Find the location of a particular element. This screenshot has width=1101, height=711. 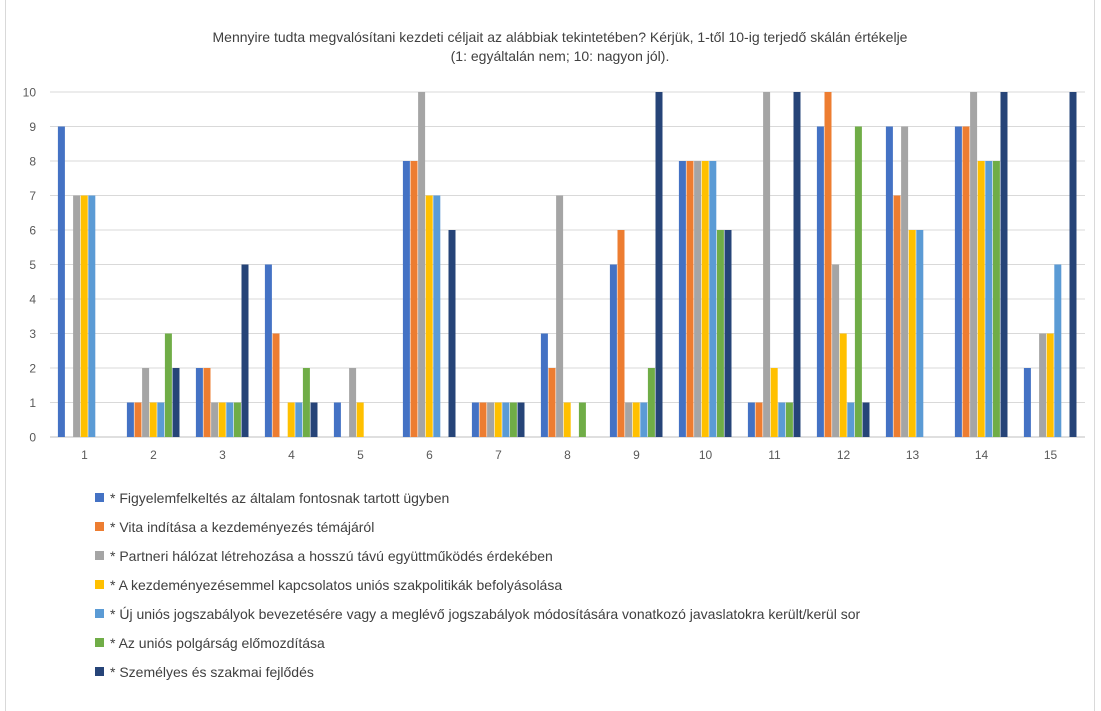

y-tick-label: 7 is located at coordinates (32, 196).